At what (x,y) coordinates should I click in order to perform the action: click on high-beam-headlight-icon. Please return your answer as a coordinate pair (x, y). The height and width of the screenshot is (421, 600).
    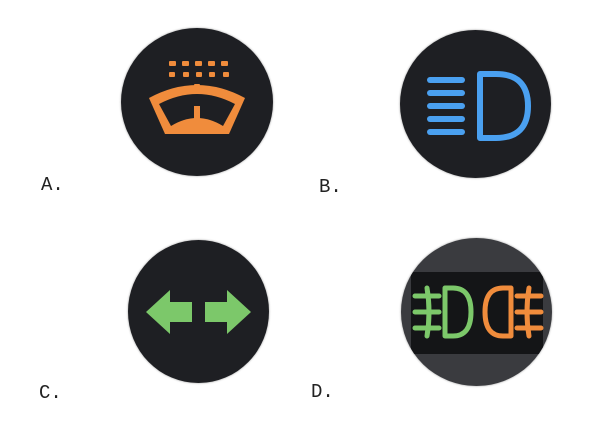
    Looking at the image, I should click on (479, 106).